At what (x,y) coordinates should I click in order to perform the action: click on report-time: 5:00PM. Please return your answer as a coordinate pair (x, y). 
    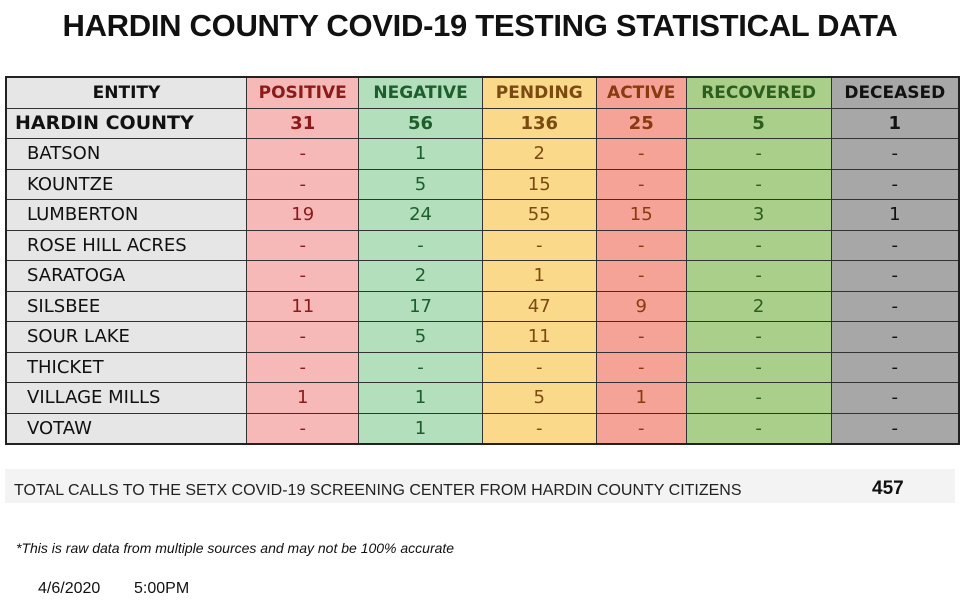
    Looking at the image, I should click on (162, 588).